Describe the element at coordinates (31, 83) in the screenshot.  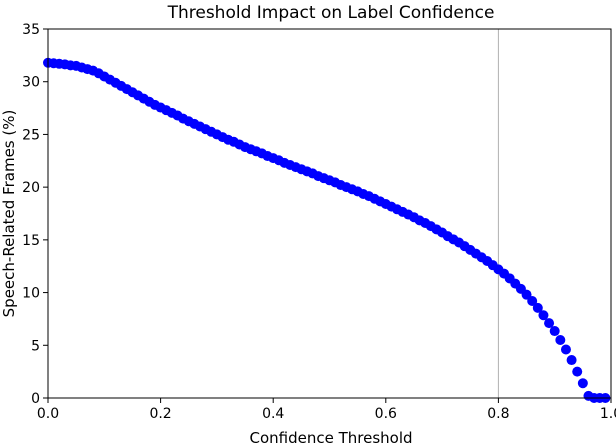
I see `y-tick-label: 30` at that location.